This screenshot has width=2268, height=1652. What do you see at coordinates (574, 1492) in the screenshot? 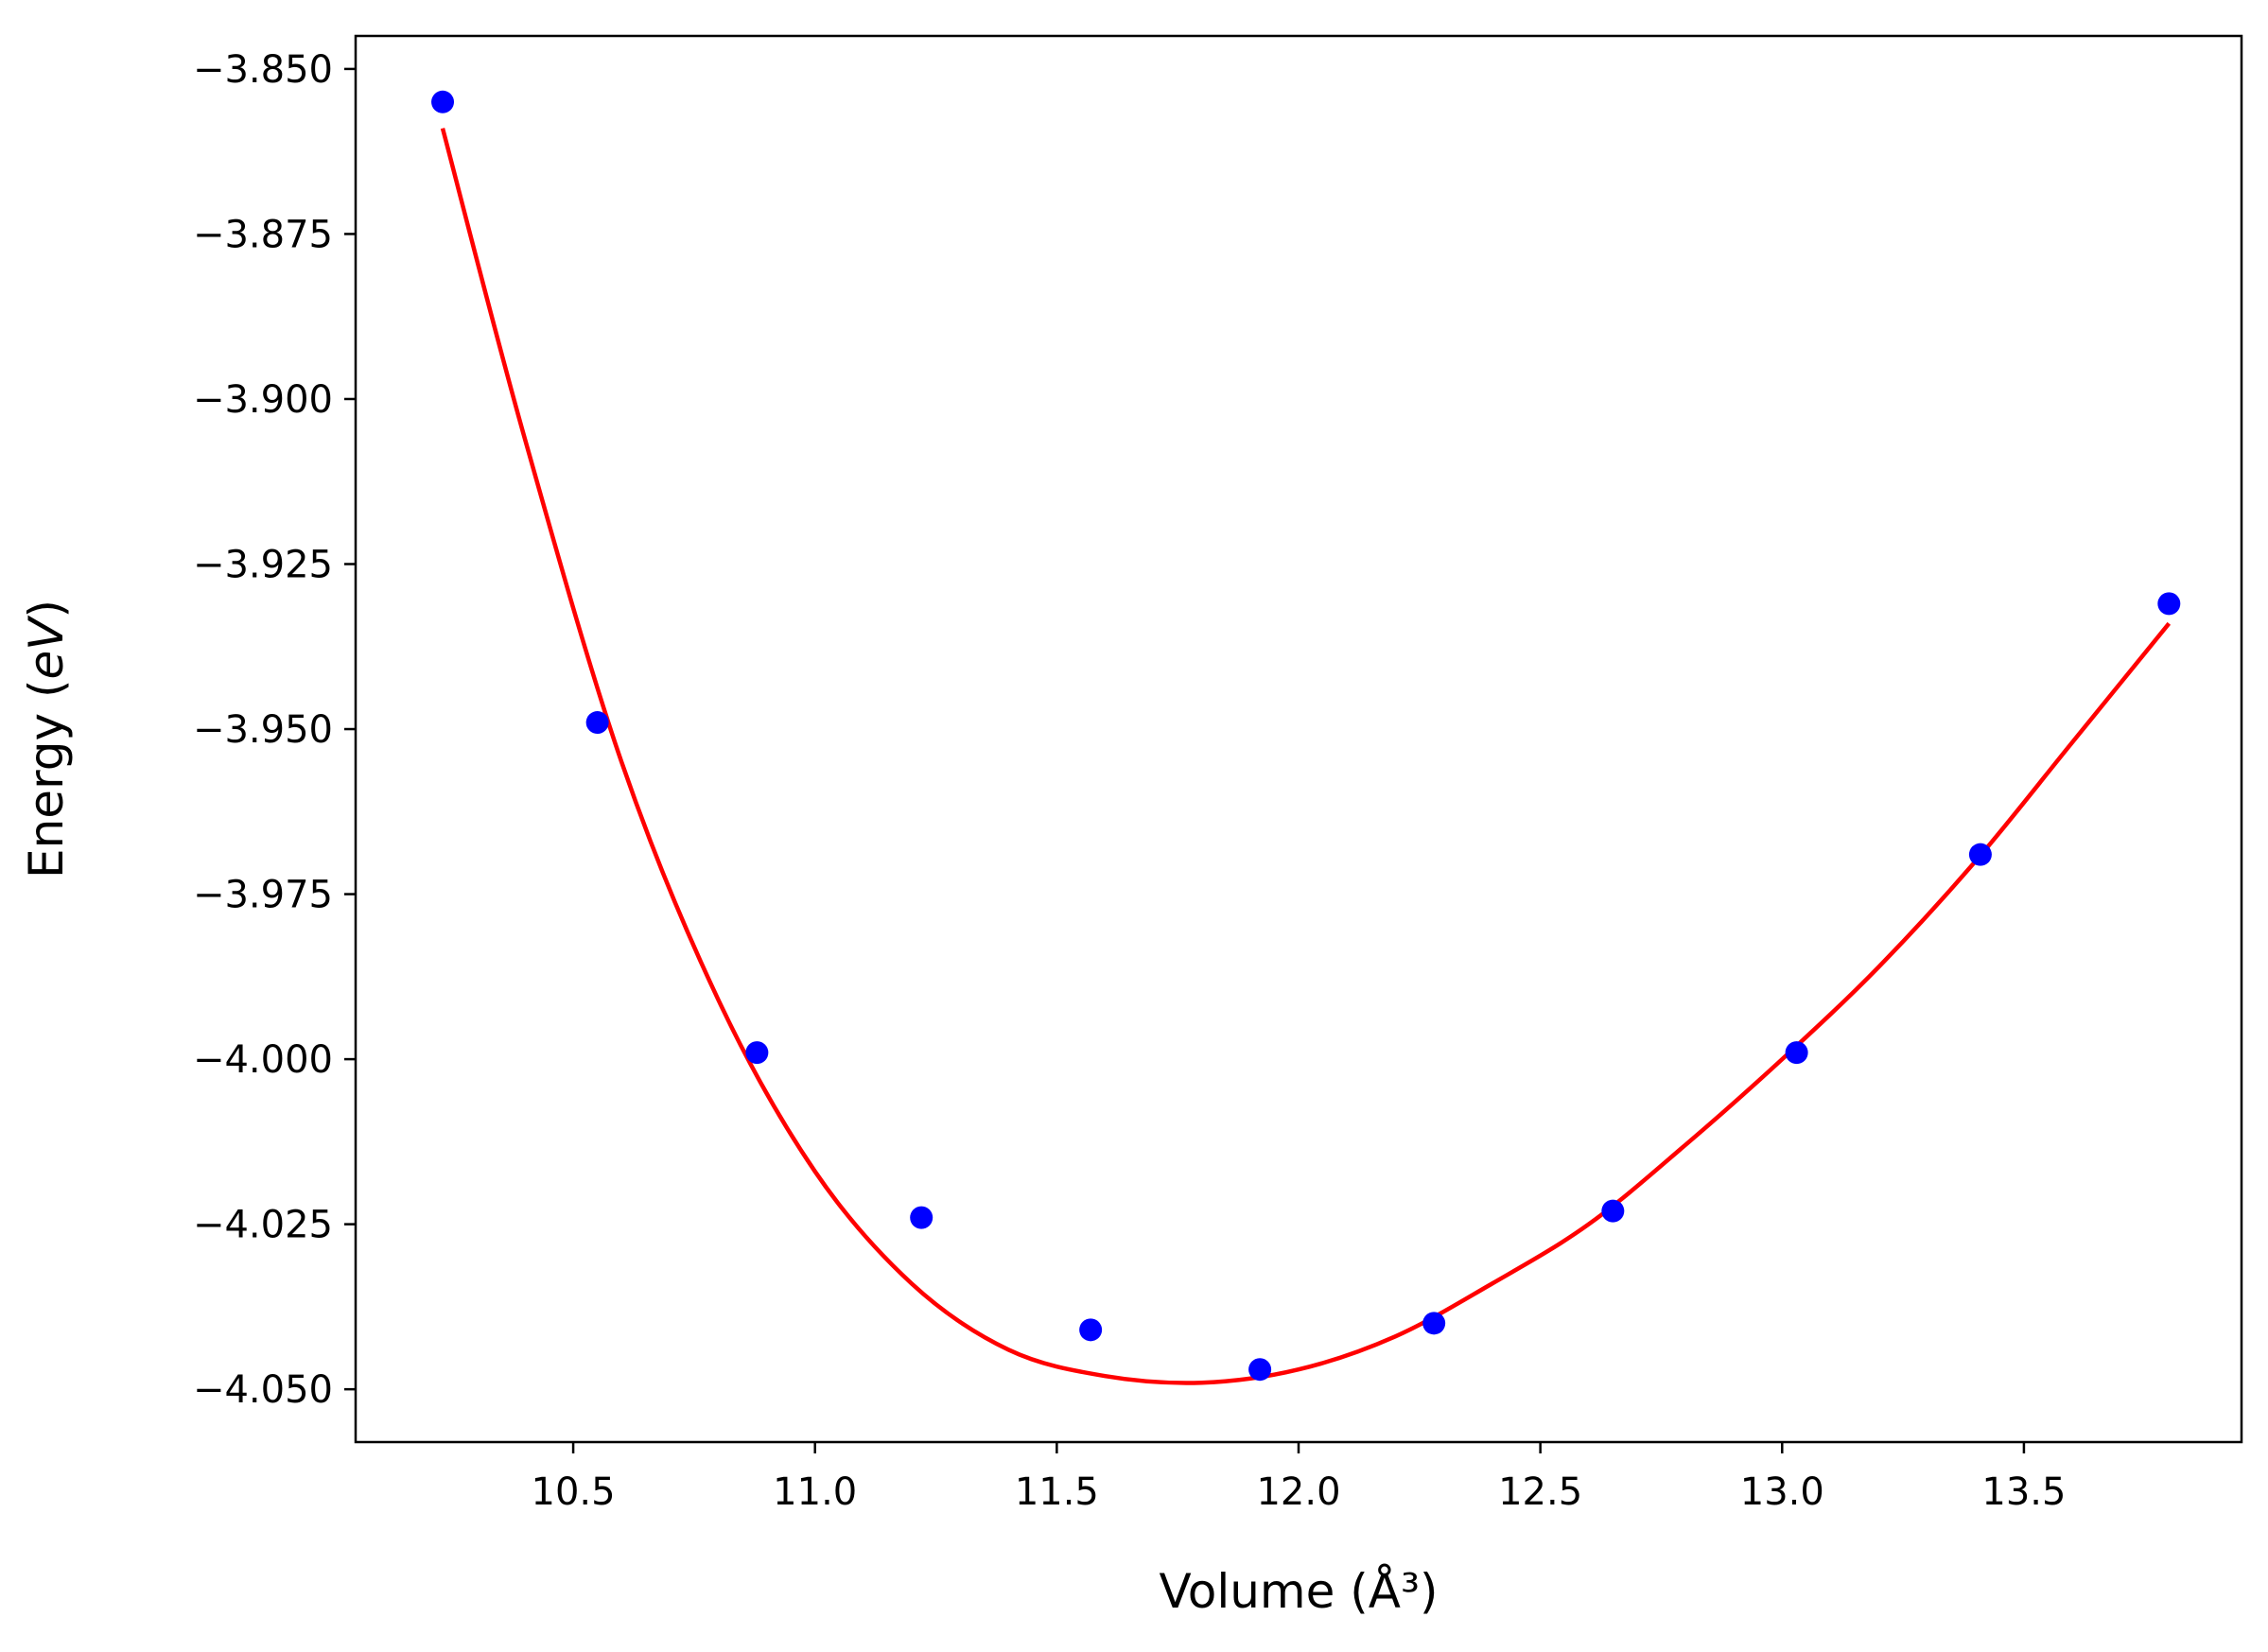
I see `x-tick-label: 10.5` at bounding box center [574, 1492].